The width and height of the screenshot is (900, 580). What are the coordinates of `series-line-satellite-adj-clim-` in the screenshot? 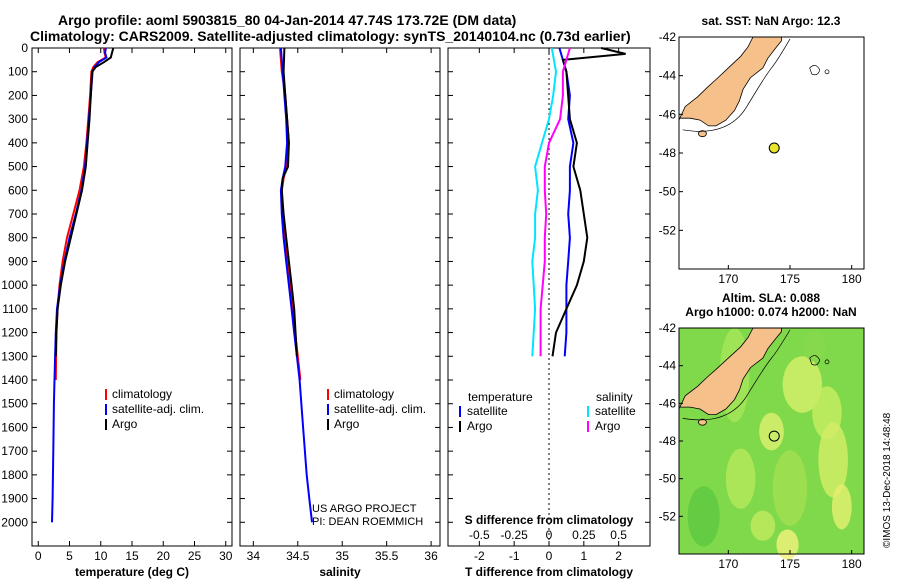 It's located at (296, 285).